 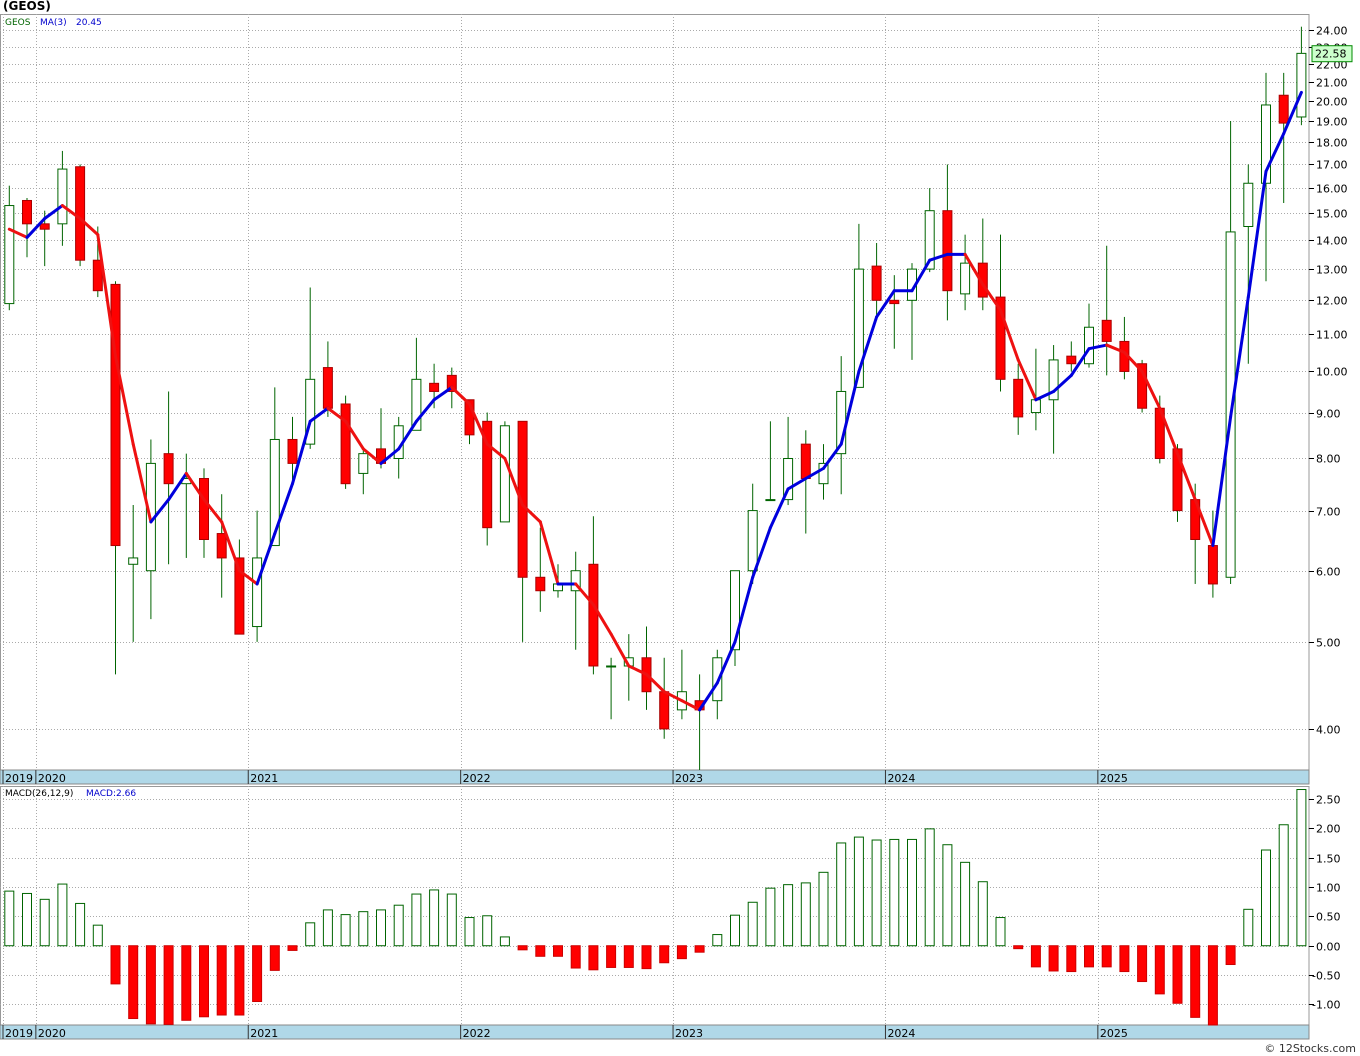 I want to click on year-label: 2023, so click(x=689, y=1033).